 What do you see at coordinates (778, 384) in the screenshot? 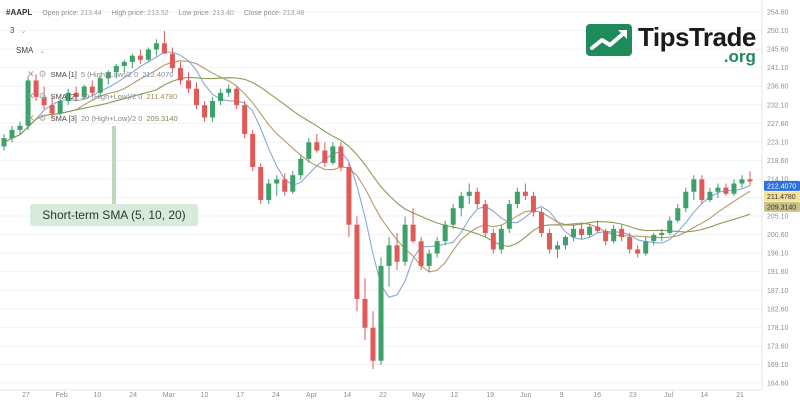
I see `y-tick-label: 164.60` at bounding box center [778, 384].